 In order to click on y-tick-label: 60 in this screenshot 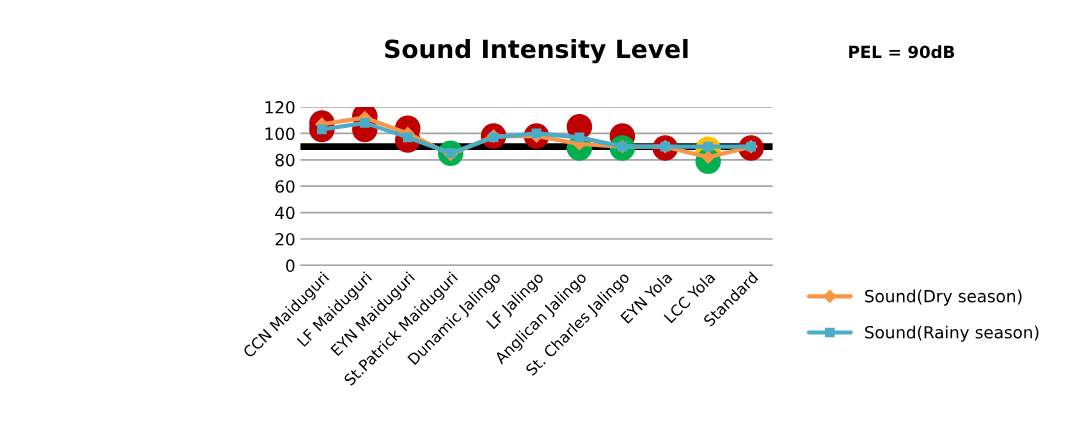, I will do `click(285, 186)`.